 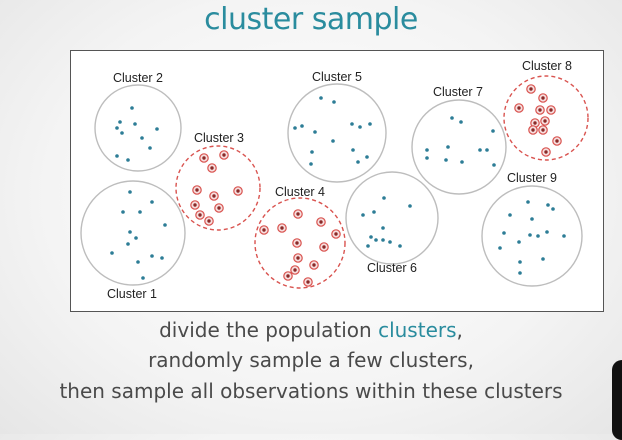 What do you see at coordinates (138, 128) in the screenshot?
I see `cluster-2-boundary` at bounding box center [138, 128].